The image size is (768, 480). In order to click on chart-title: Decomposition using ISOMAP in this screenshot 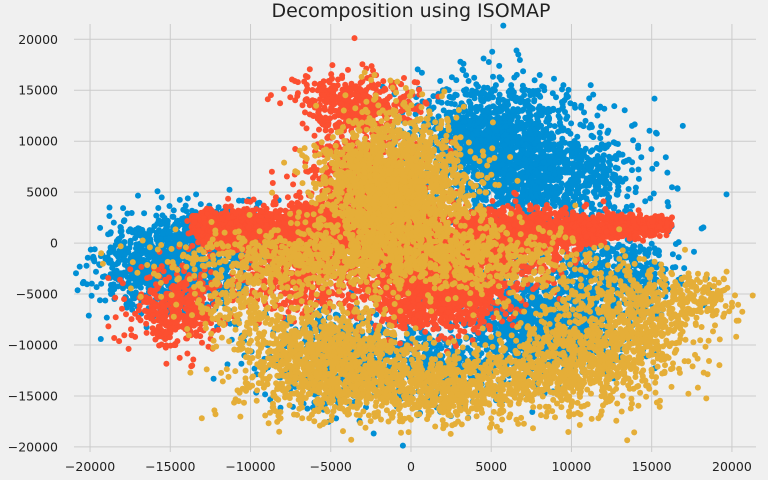, I will do `click(410, 11)`.